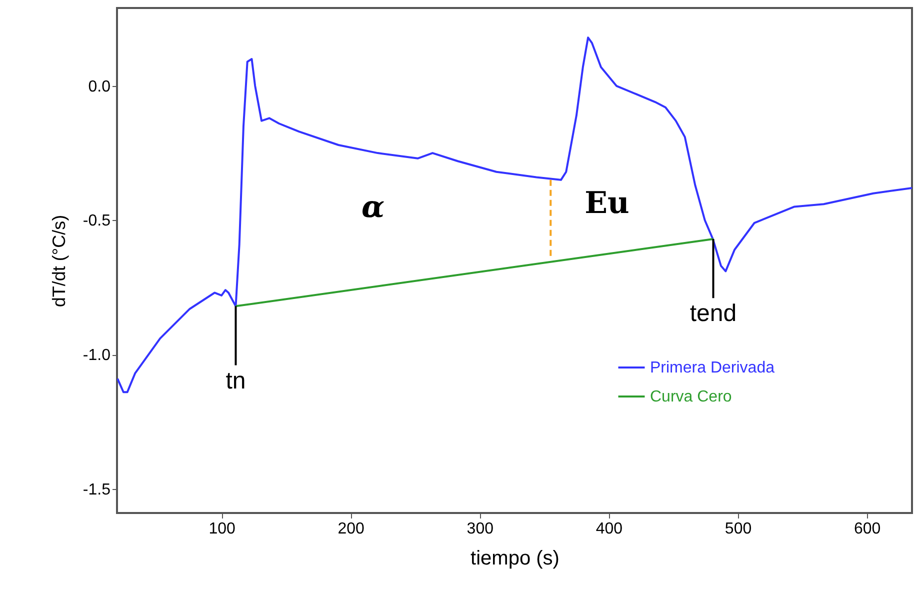 Image resolution: width=920 pixels, height=610 pixels. I want to click on x-axis-title: tiempo (s), so click(515, 559).